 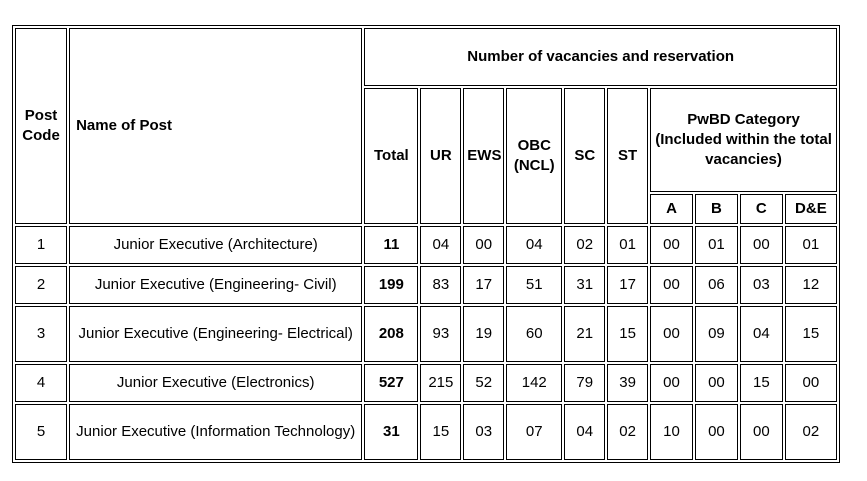 What do you see at coordinates (391, 285) in the screenshot?
I see `cell-total: 199` at bounding box center [391, 285].